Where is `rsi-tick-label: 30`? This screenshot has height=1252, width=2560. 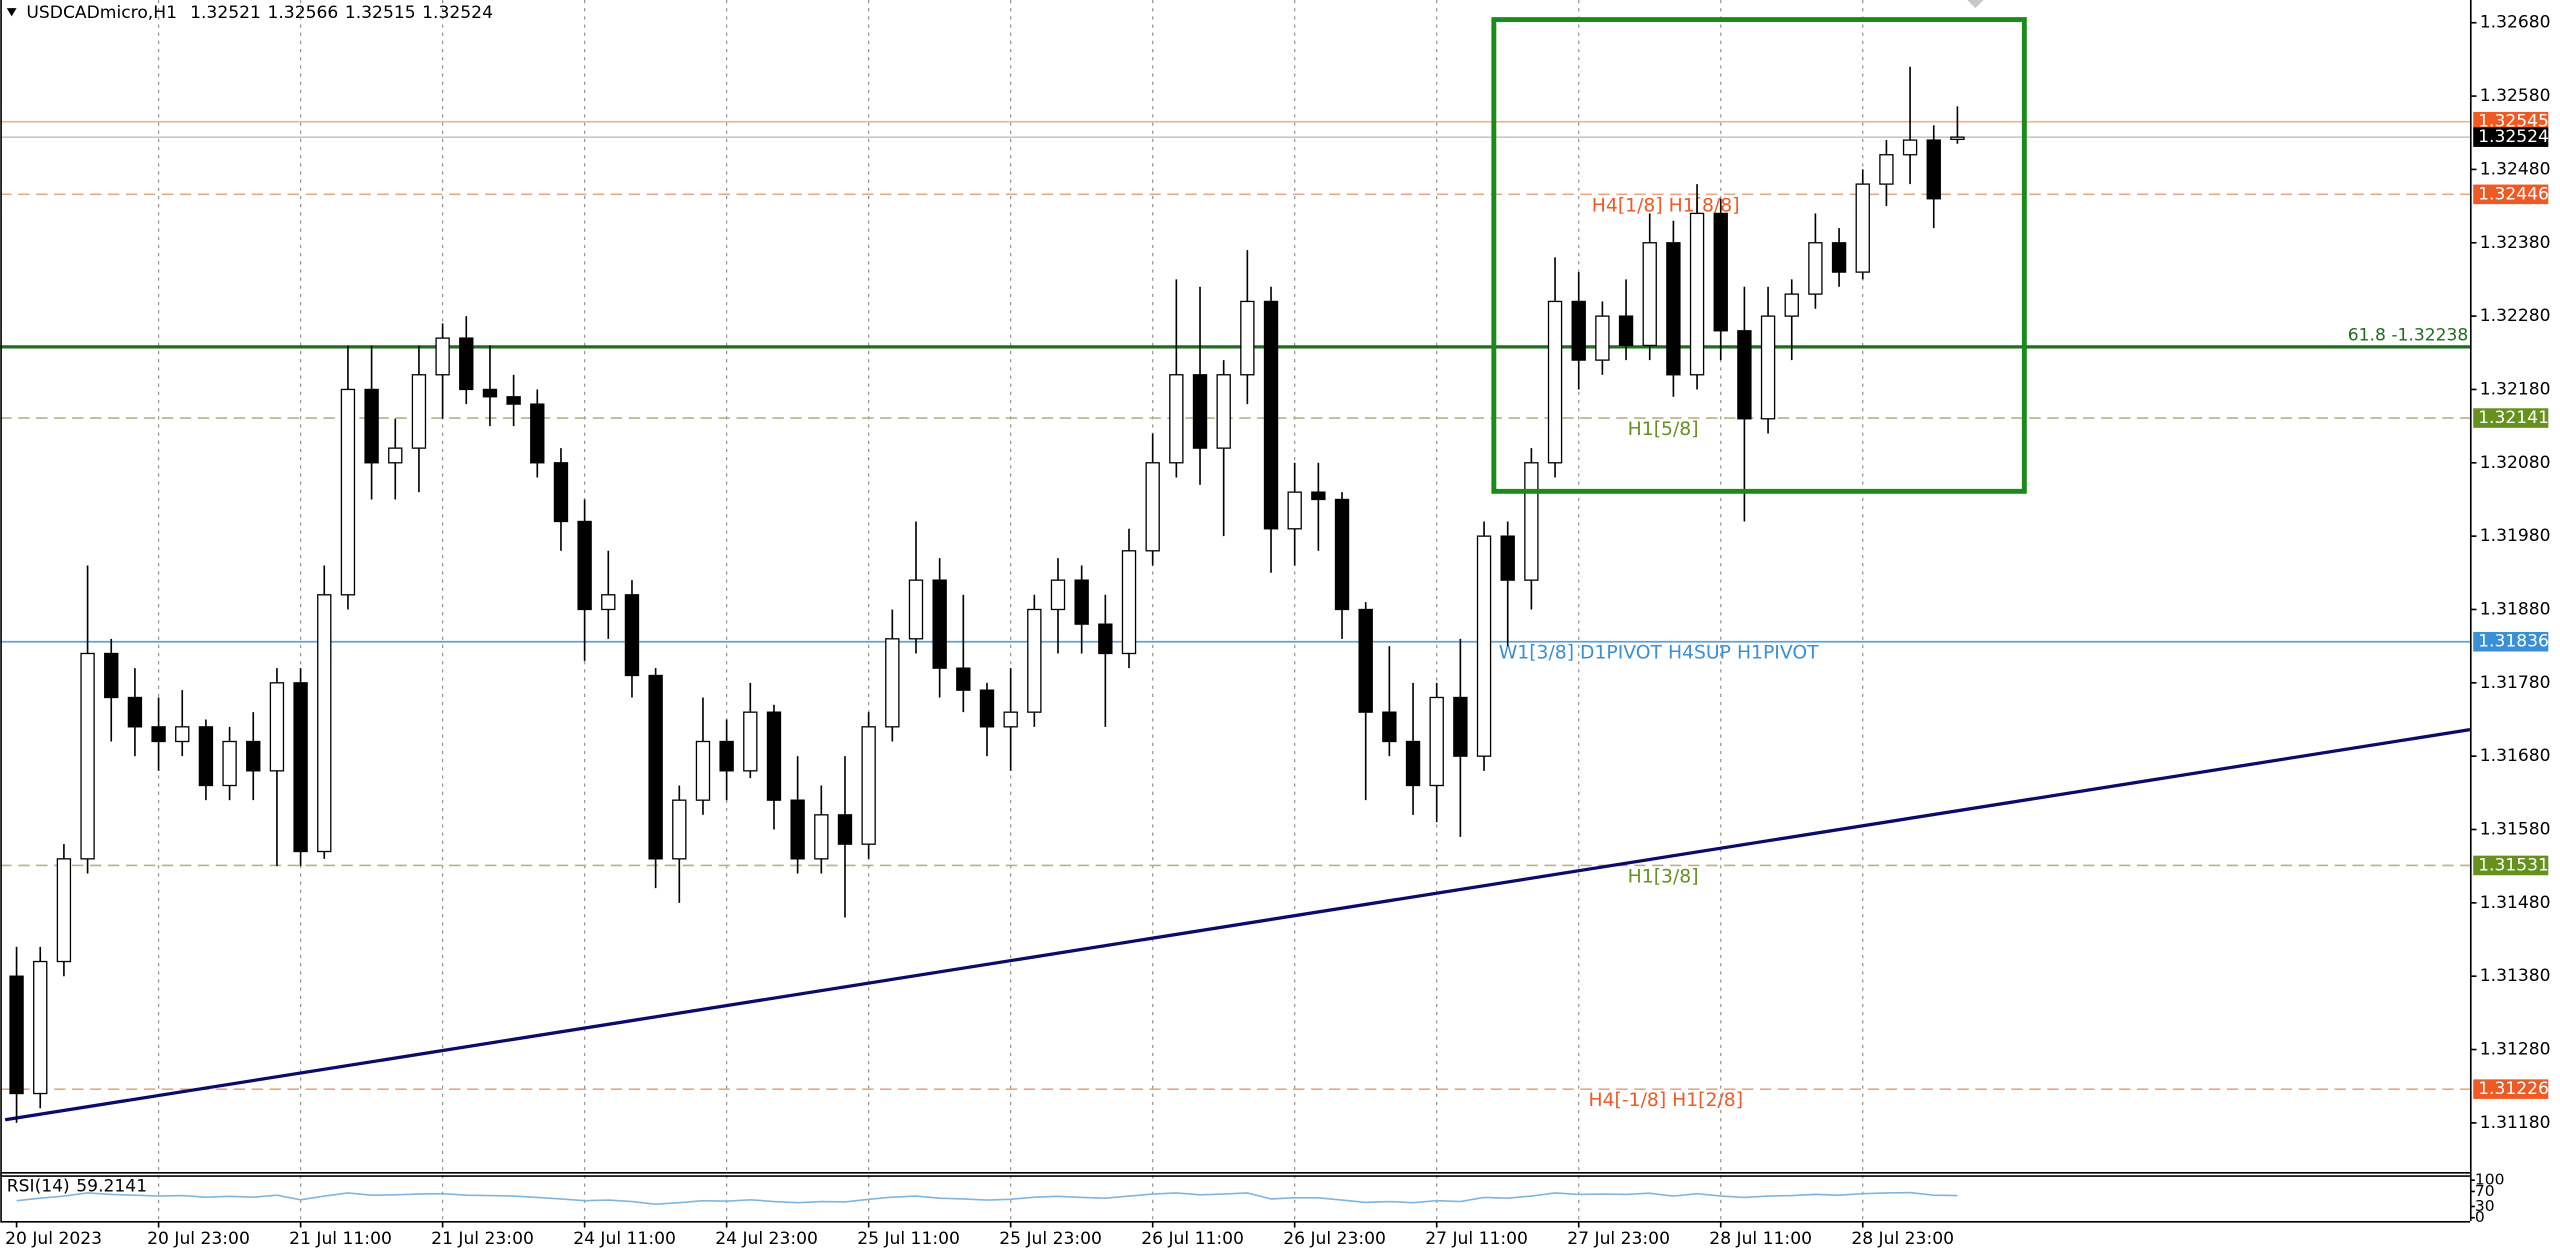 rsi-tick-label: 30 is located at coordinates (2485, 1206).